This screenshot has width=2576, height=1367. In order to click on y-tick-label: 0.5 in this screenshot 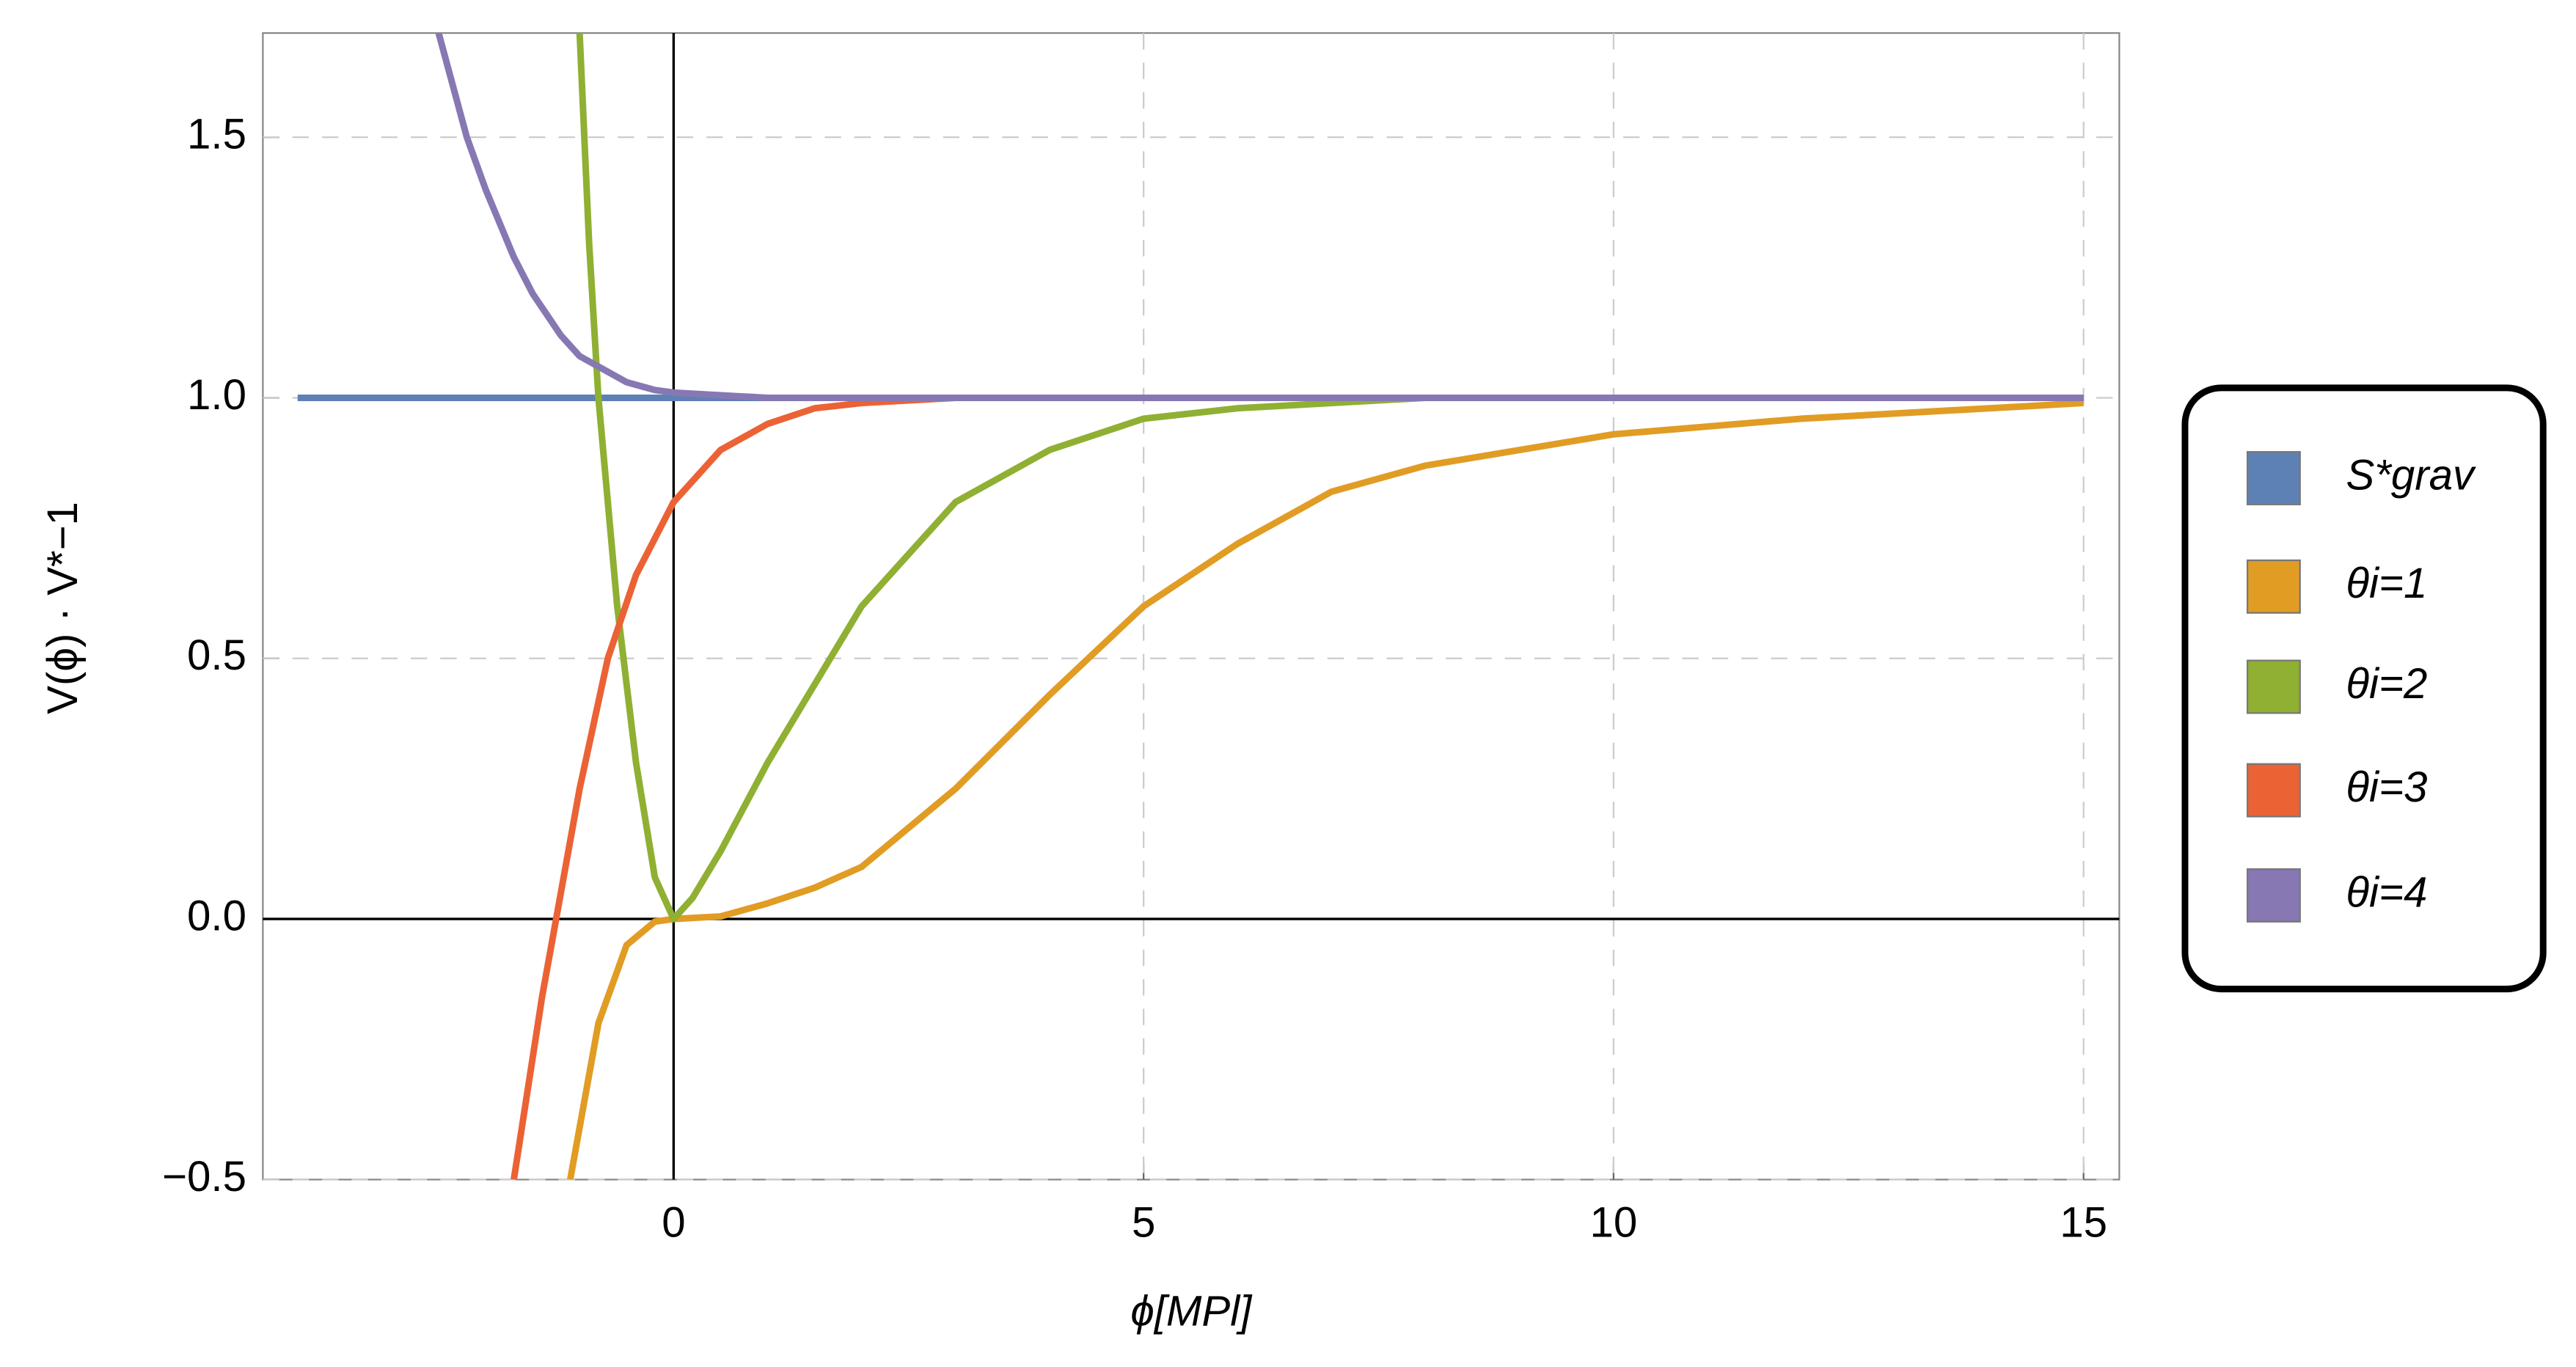, I will do `click(216, 655)`.